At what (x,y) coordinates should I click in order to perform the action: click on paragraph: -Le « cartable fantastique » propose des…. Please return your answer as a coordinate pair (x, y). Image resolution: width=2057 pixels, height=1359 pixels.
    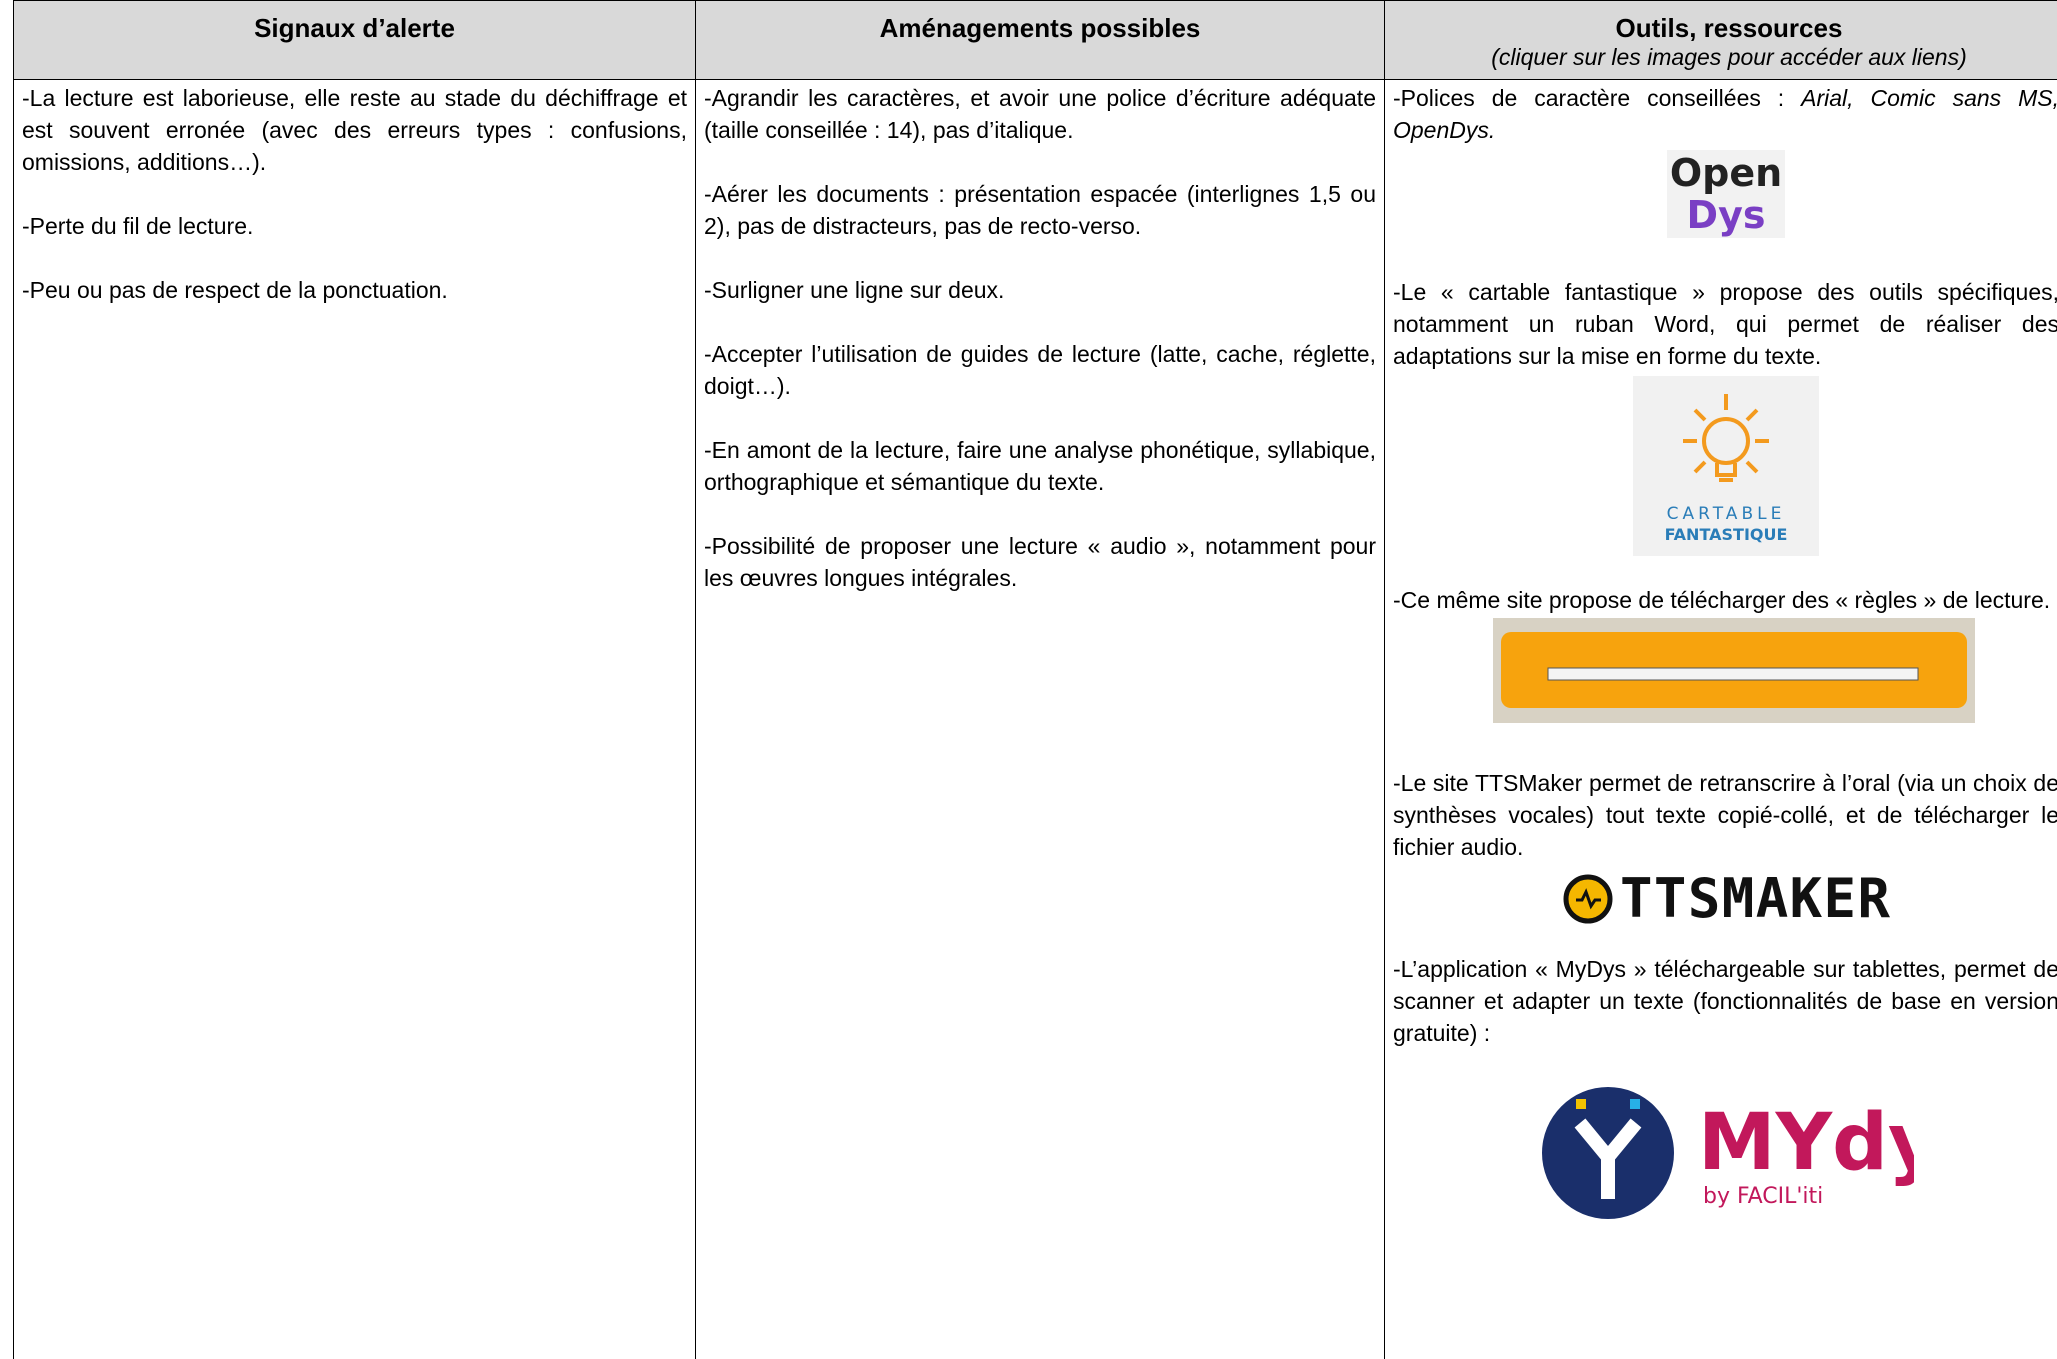
    Looking at the image, I should click on (1725, 324).